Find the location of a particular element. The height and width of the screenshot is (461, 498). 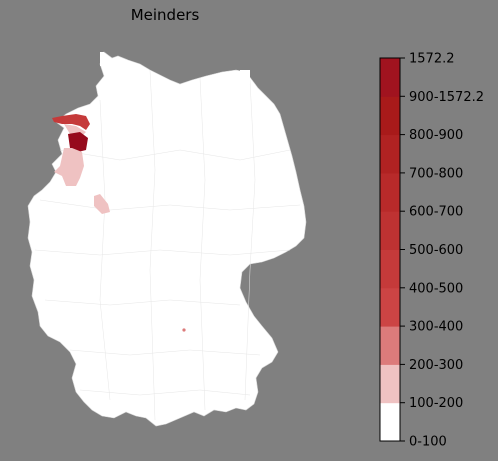

legend-tick-label: 800-900 is located at coordinates (436, 135).